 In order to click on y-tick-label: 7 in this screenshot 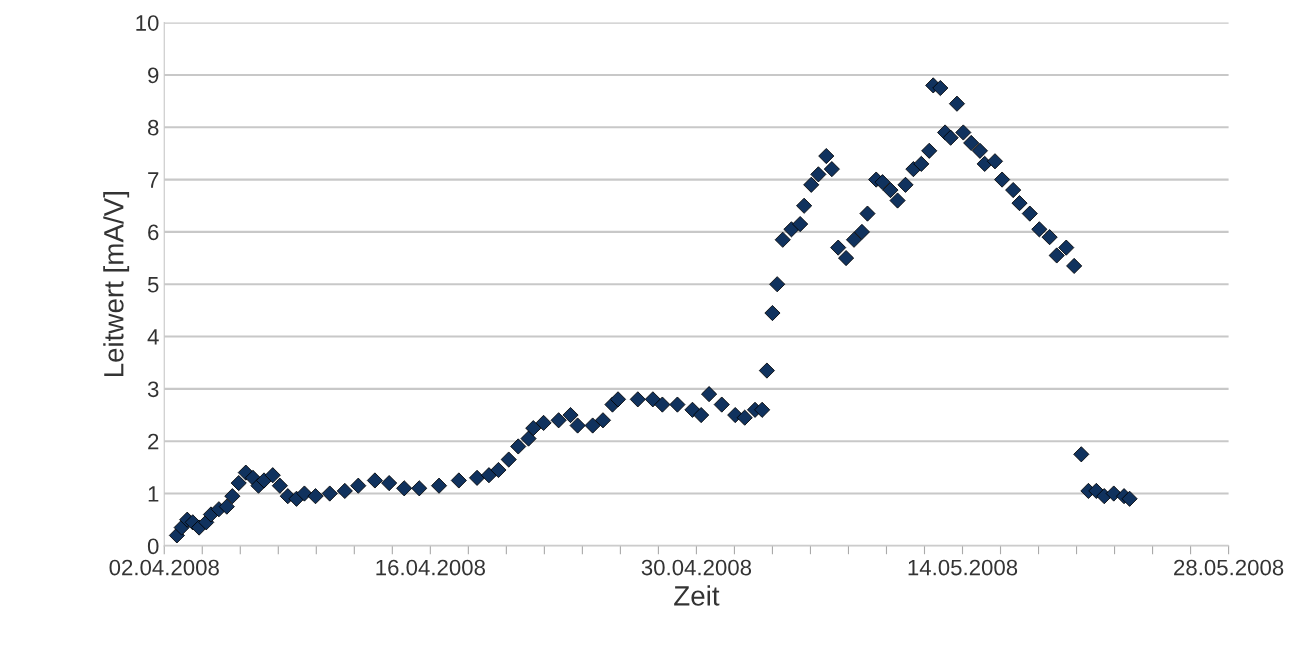, I will do `click(153, 180)`.